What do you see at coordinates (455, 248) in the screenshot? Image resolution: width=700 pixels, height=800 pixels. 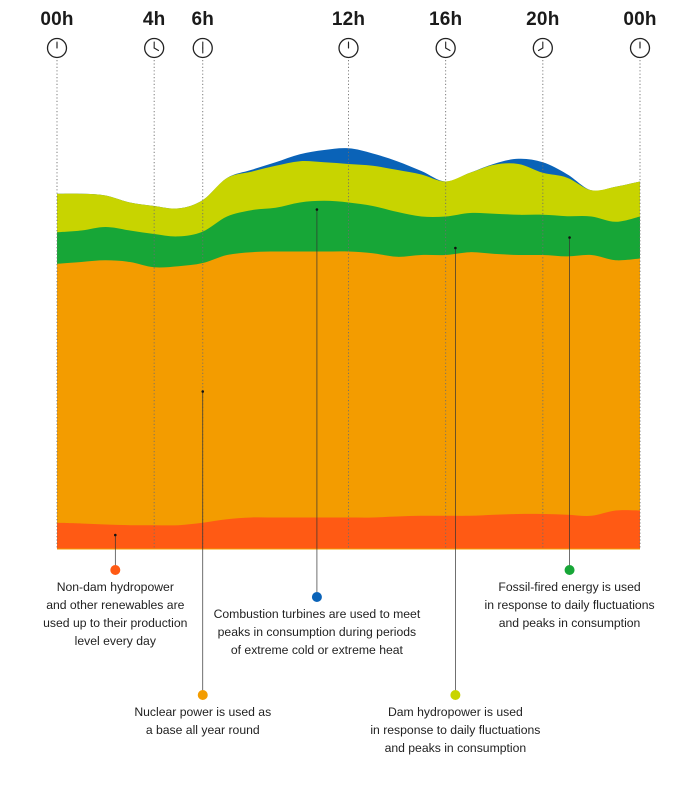 I see `leader-anchor-dam_hydro` at bounding box center [455, 248].